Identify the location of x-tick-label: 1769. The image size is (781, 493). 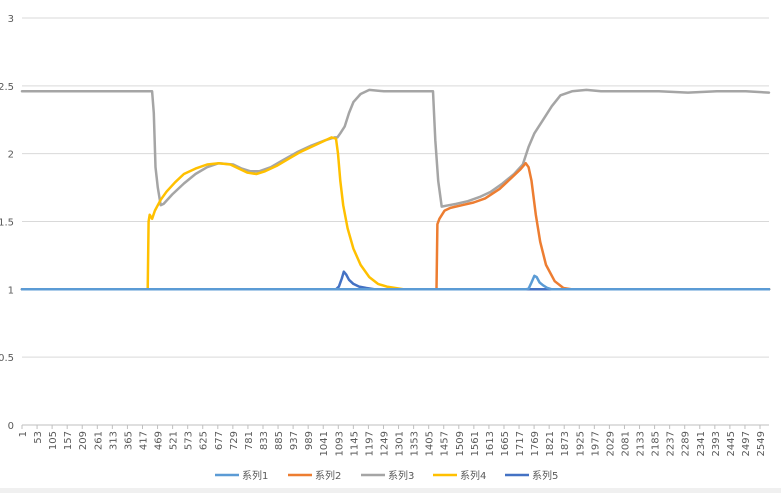
(535, 443).